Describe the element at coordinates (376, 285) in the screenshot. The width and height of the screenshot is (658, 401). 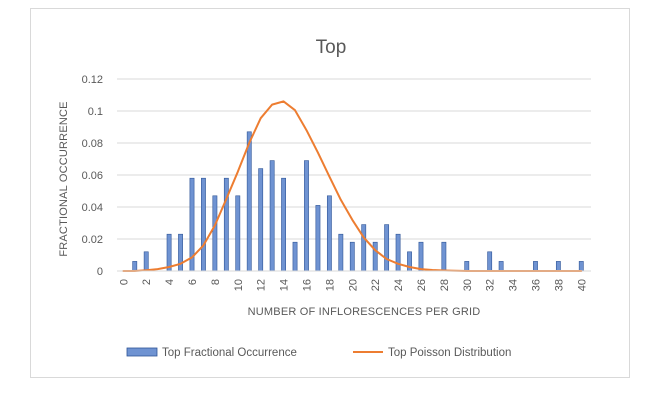
I see `x-tick-label: 22` at that location.